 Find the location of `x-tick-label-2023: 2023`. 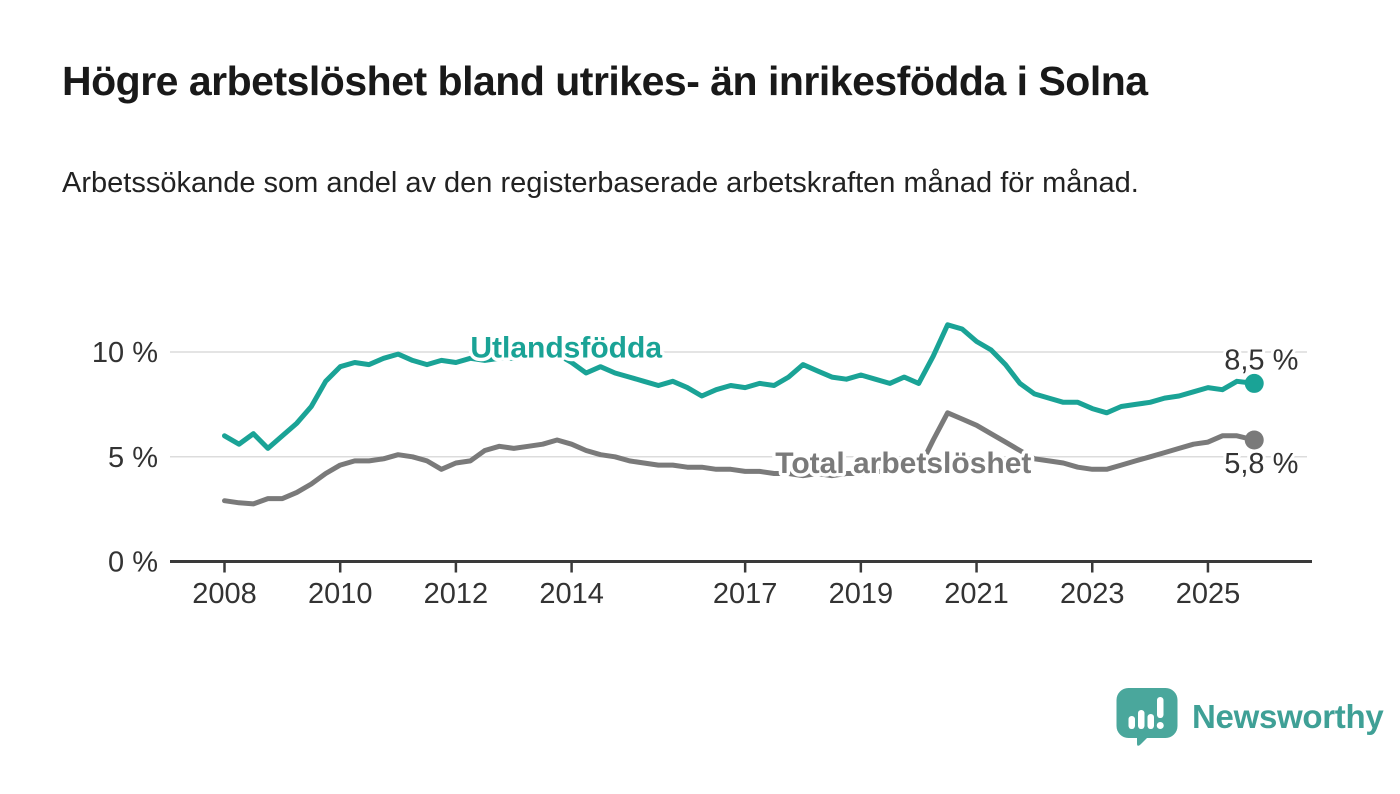

x-tick-label-2023: 2023 is located at coordinates (1092, 594).